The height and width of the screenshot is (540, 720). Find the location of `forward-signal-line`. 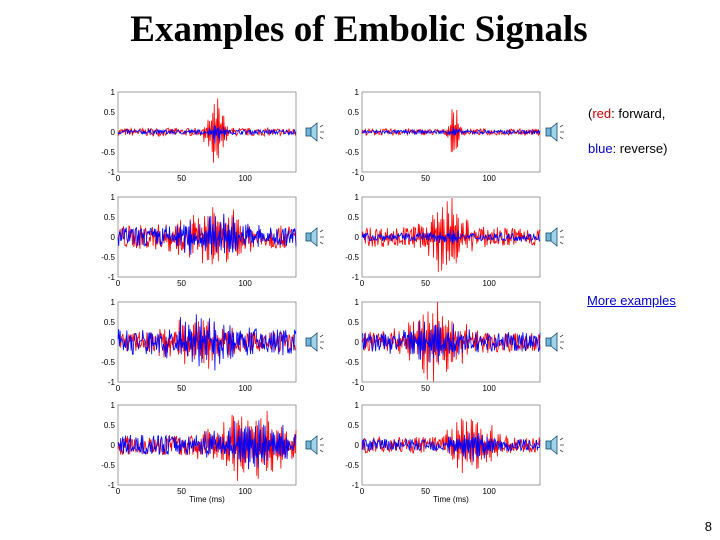

forward-signal-line is located at coordinates (207, 236).